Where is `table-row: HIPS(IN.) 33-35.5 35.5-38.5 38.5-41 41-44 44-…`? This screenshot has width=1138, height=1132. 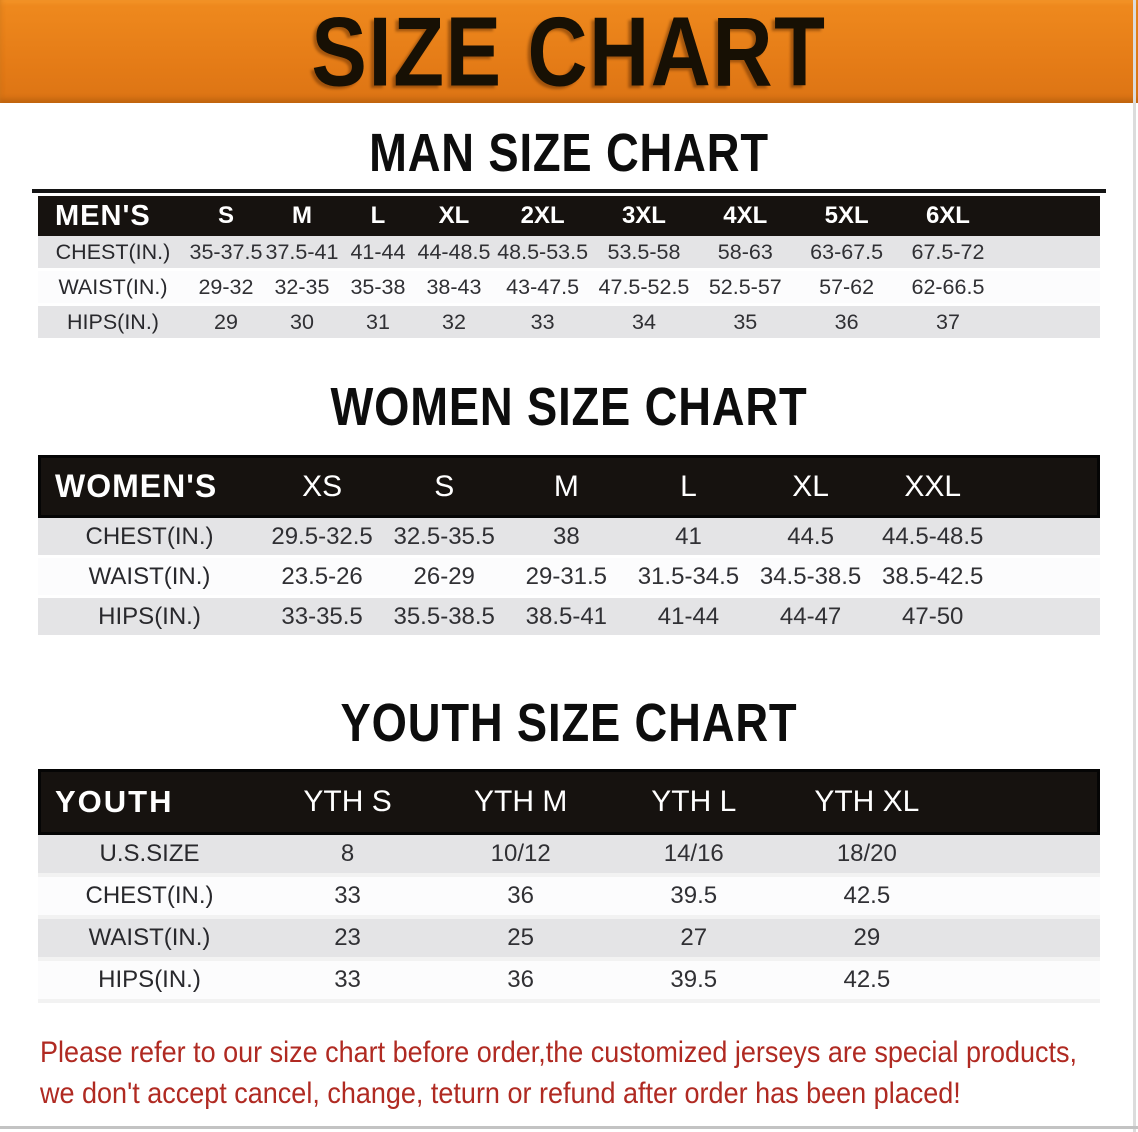 table-row: HIPS(IN.) 33-35.5 35.5-38.5 38.5-41 41-44 44-… is located at coordinates (569, 618).